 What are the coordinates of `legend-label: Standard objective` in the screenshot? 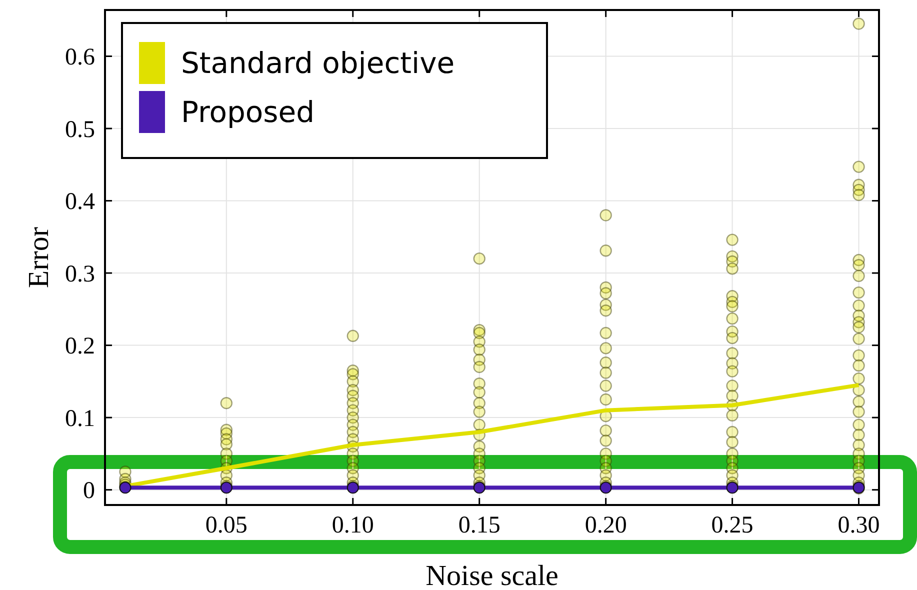 It's located at (318, 63).